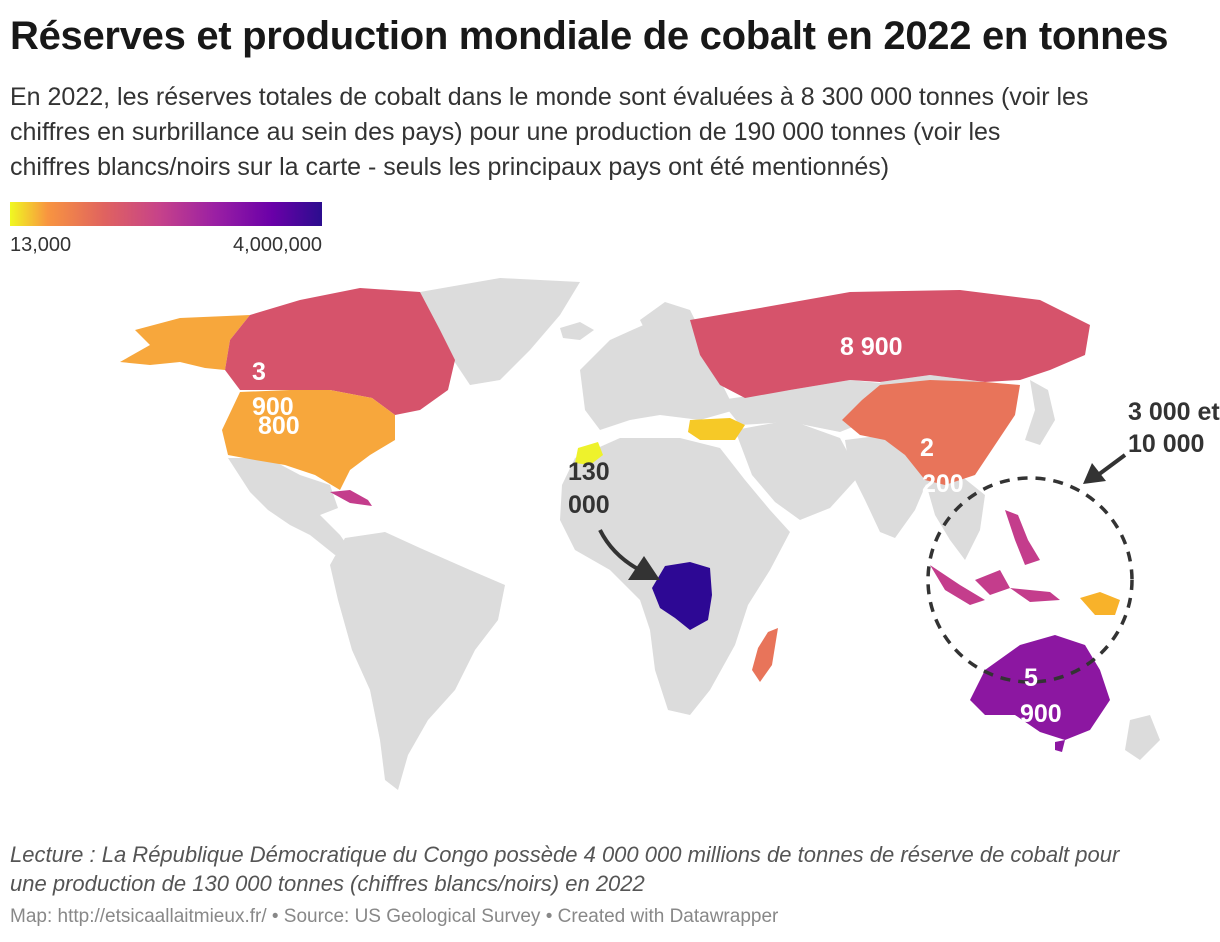  I want to click on land-middle-east, so click(797, 470).